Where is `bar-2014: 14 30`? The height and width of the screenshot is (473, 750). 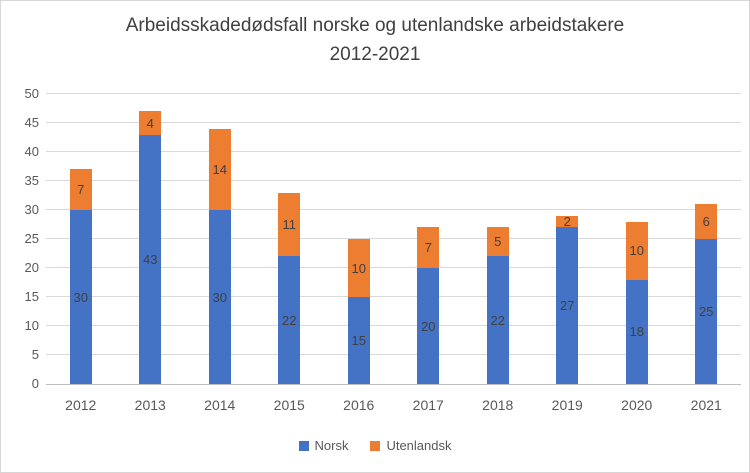
bar-2014: 14 30 is located at coordinates (219, 256).